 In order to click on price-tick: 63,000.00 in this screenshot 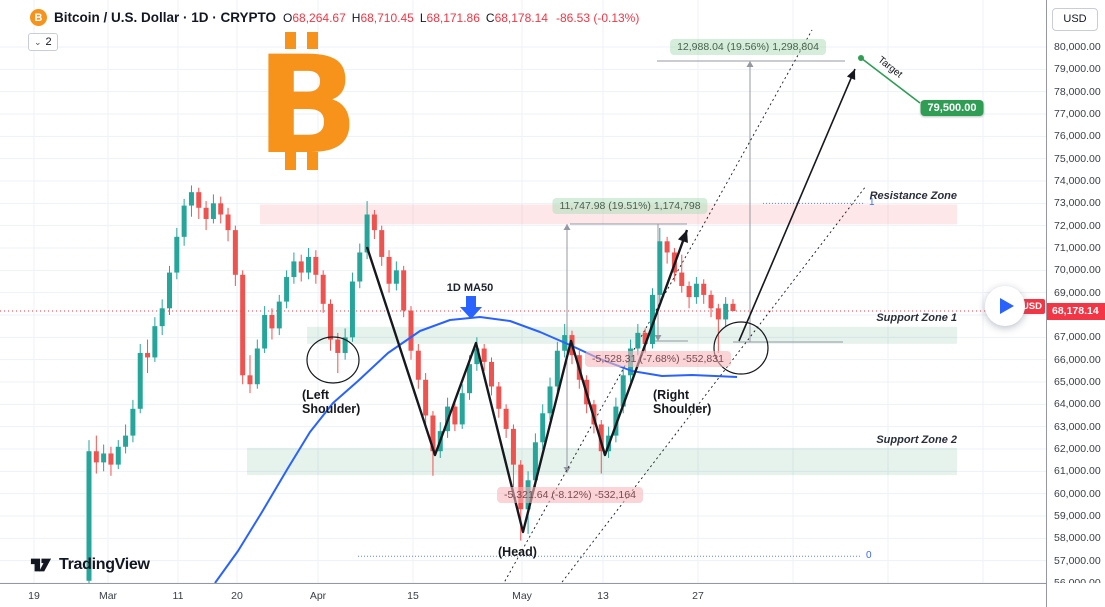, I will do `click(1077, 426)`.